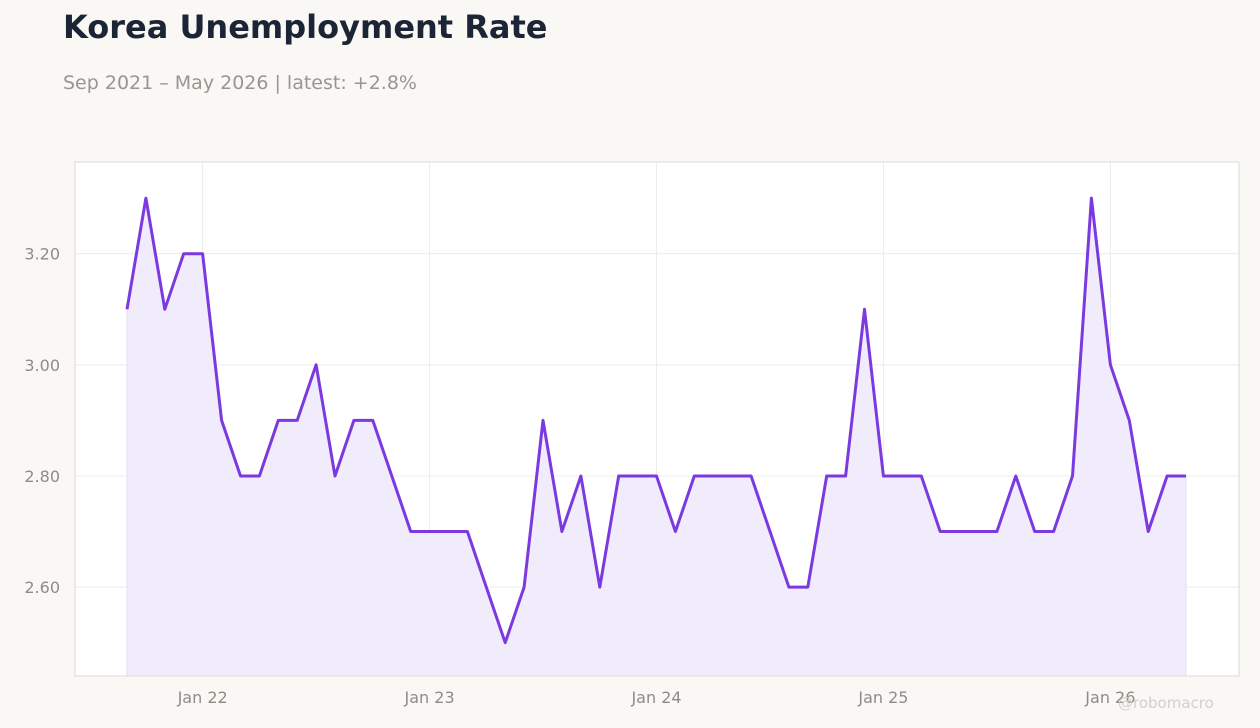  Describe the element at coordinates (202, 697) in the screenshot. I see `x-tick-label: Jan 22` at that location.